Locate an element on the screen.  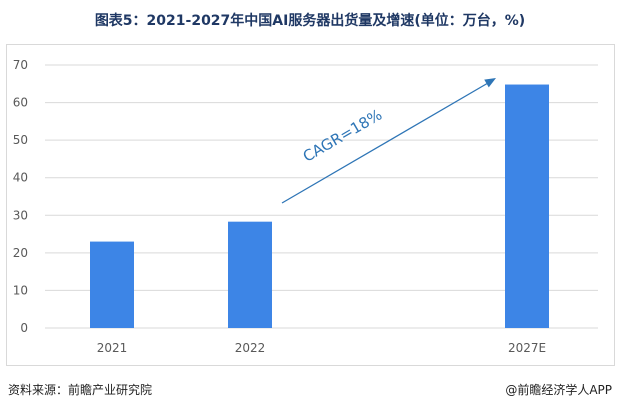
y-tick-label: 30 is located at coordinates (20, 215).